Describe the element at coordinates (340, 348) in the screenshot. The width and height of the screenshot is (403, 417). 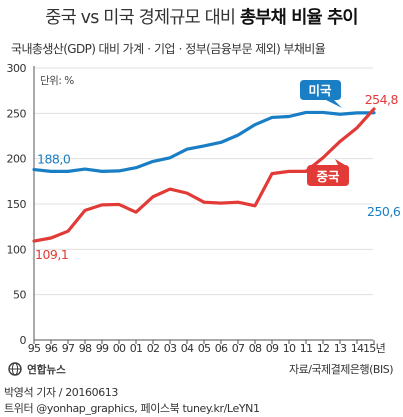
I see `x-tick-label: 13` at that location.